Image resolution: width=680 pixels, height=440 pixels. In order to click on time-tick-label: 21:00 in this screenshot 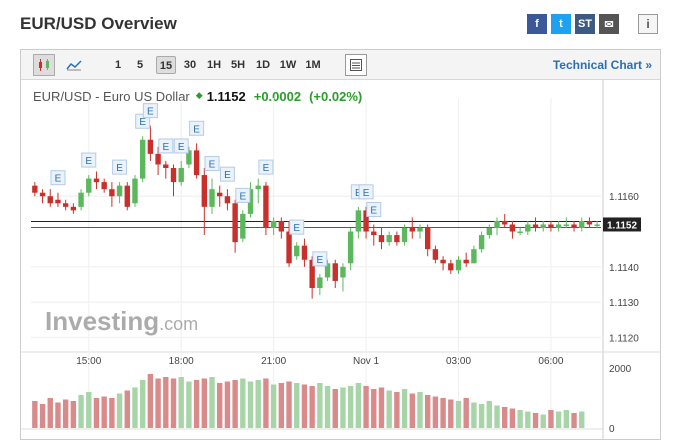, I will do `click(273, 361)`.